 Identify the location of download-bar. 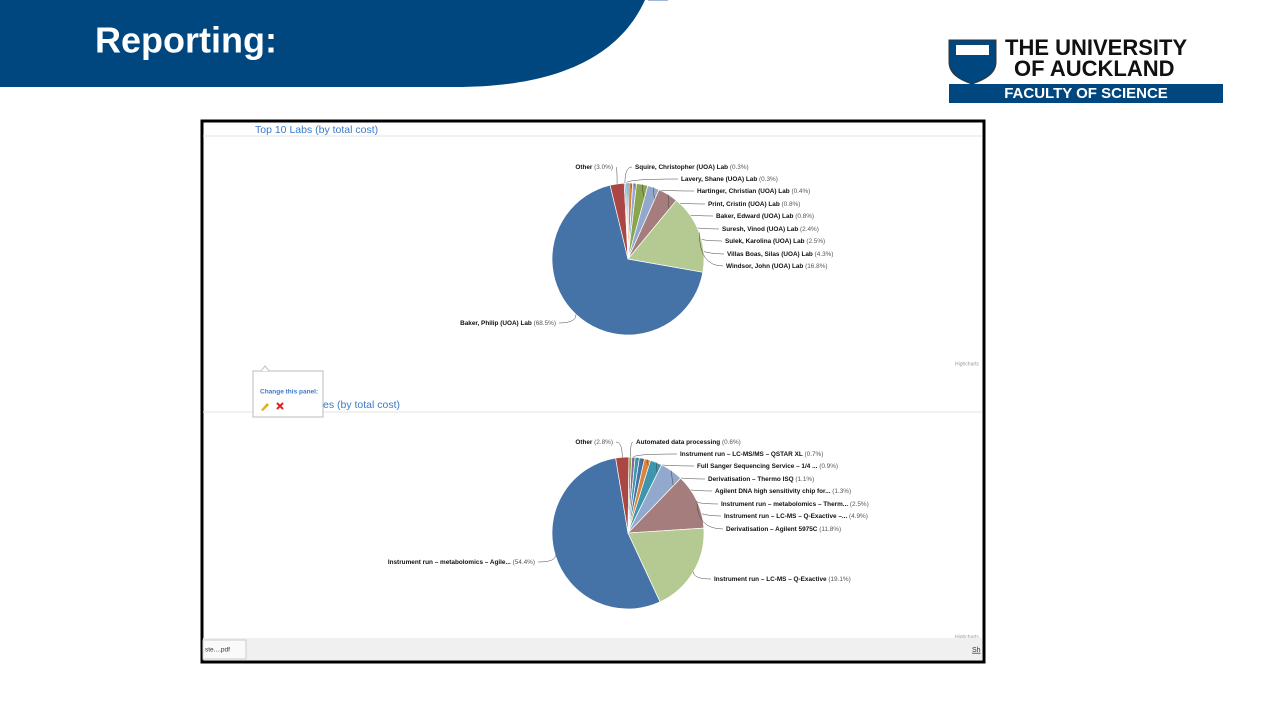
(592, 649).